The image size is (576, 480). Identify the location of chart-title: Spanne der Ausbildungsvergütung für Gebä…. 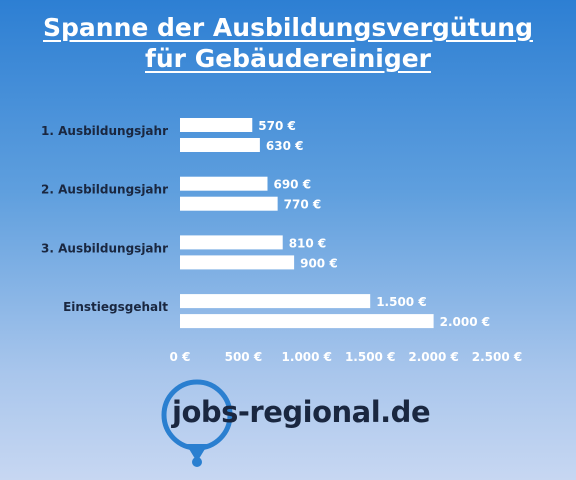
(288, 43).